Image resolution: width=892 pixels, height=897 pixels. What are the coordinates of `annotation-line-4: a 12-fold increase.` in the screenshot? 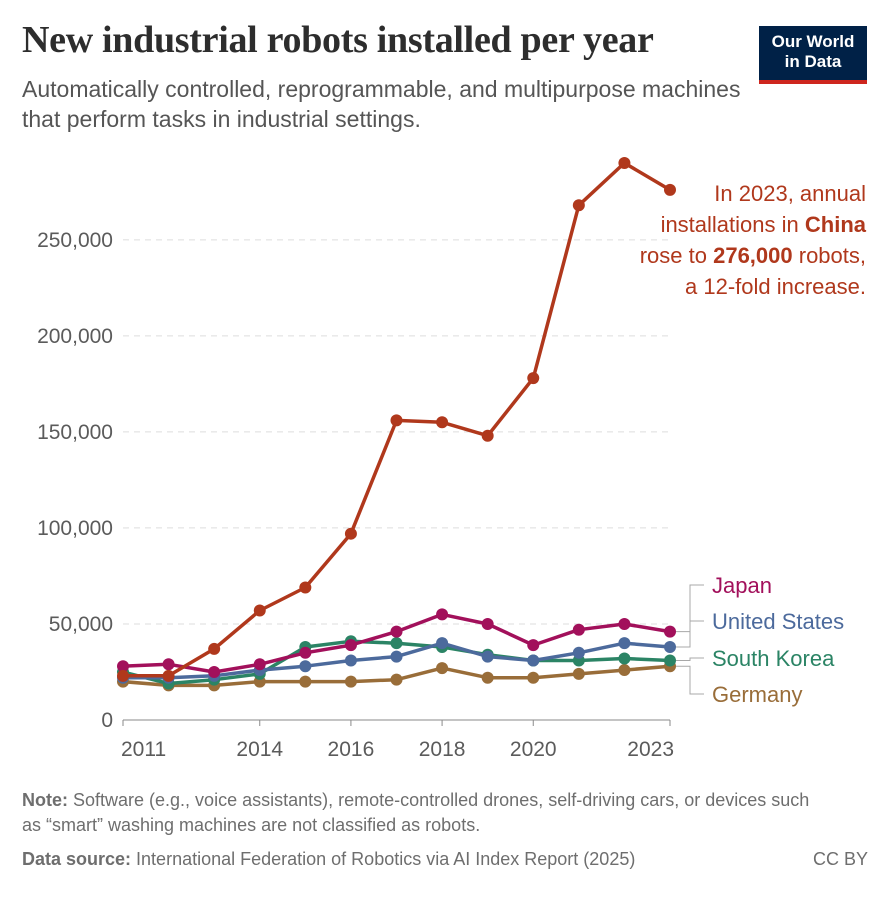 It's located at (775, 286).